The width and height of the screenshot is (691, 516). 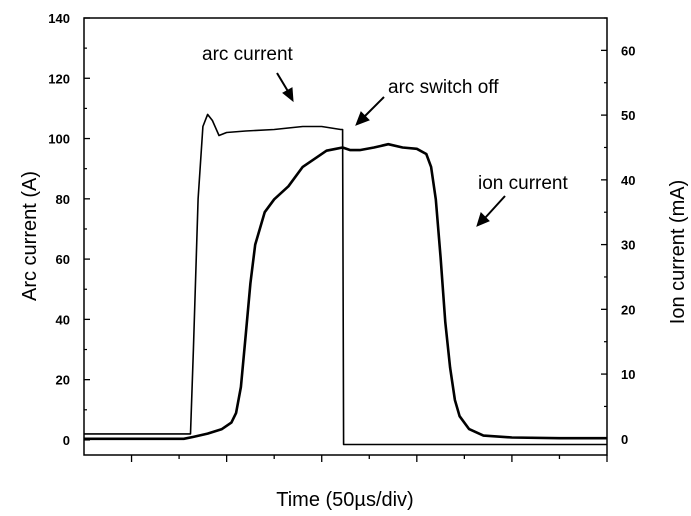 What do you see at coordinates (523, 183) in the screenshot?
I see `annotation-ion-current: ion current` at bounding box center [523, 183].